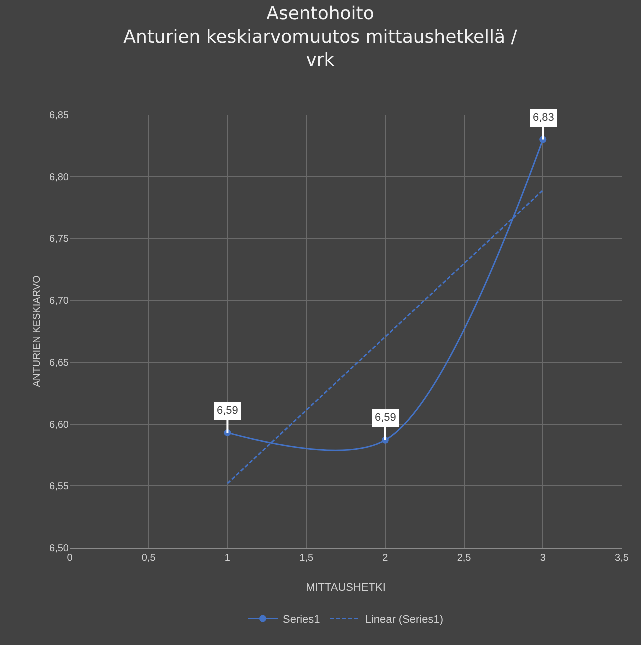 Image resolution: width=641 pixels, height=645 pixels. What do you see at coordinates (60, 363) in the screenshot?
I see `y-tick-label: 6,65` at bounding box center [60, 363].